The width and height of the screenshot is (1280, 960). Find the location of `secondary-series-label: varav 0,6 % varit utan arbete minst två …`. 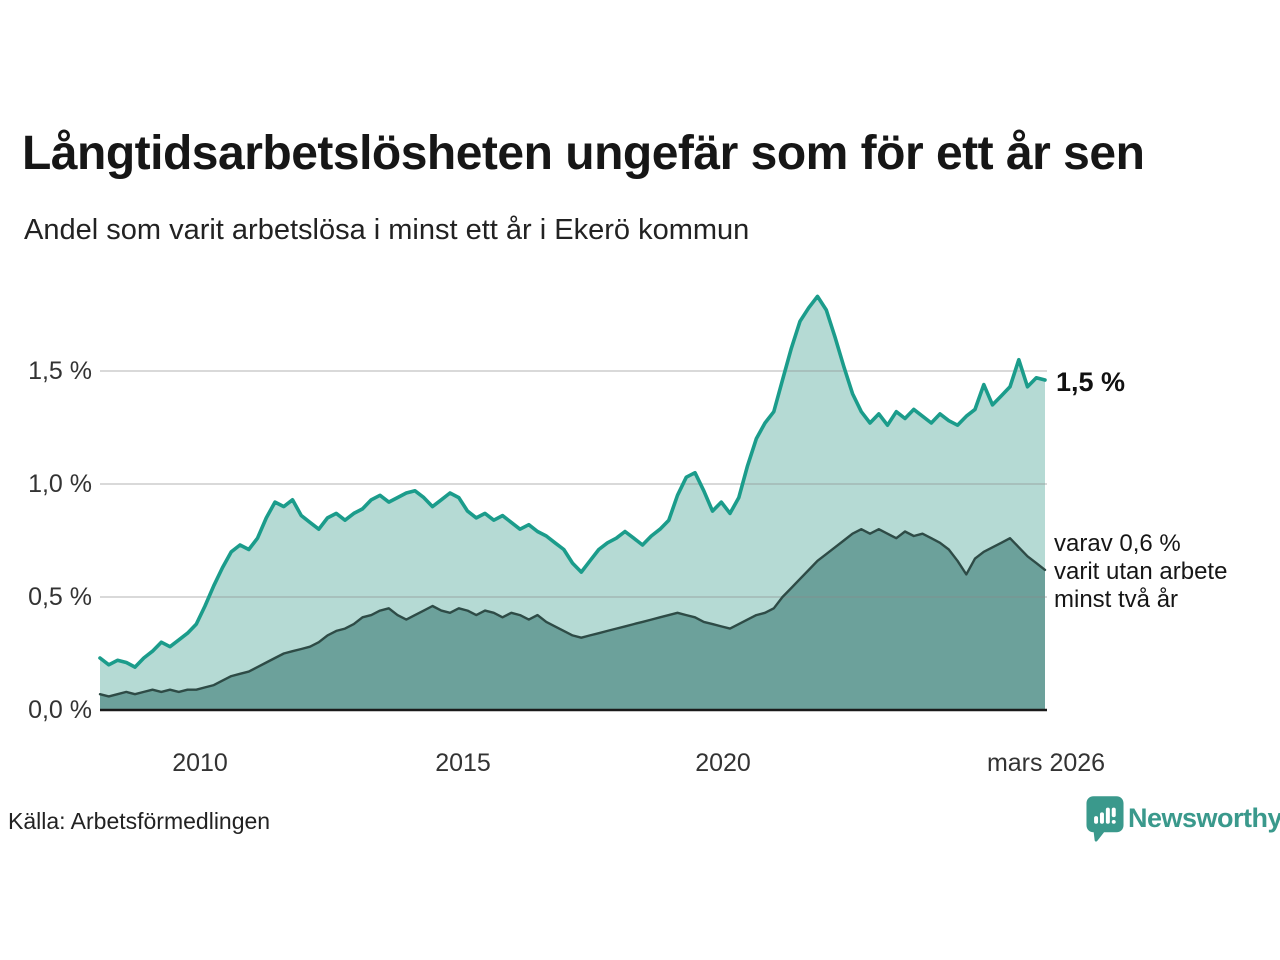

secondary-series-label: varav 0,6 % varit utan arbete minst två … is located at coordinates (1140, 572).